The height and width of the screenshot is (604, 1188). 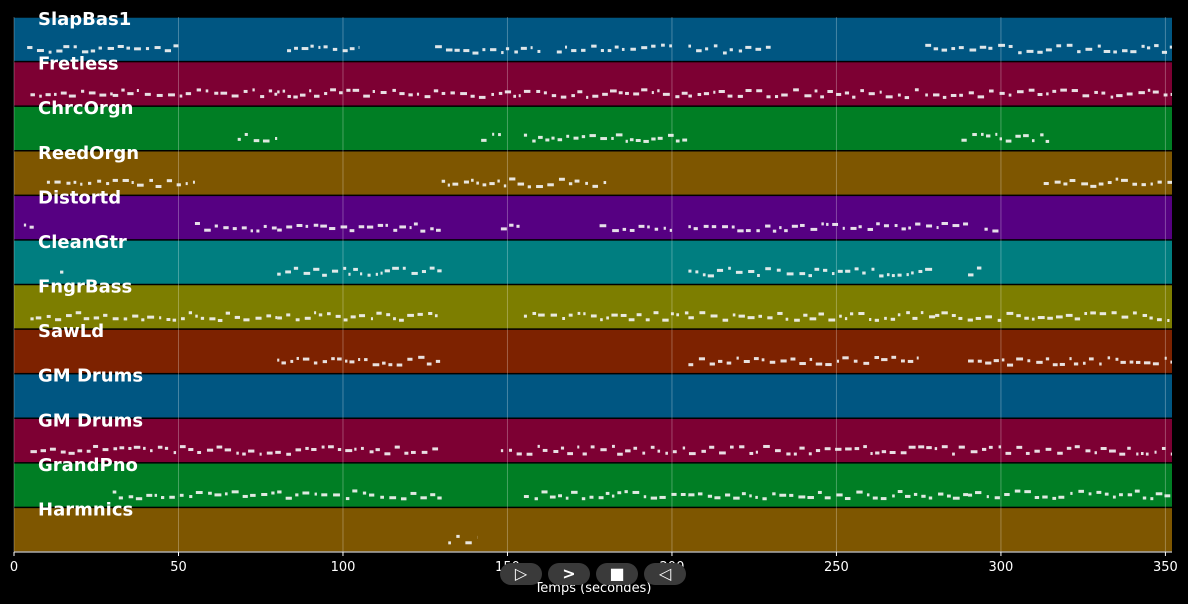 What do you see at coordinates (178, 567) in the screenshot?
I see `x-tick-label: 50` at bounding box center [178, 567].